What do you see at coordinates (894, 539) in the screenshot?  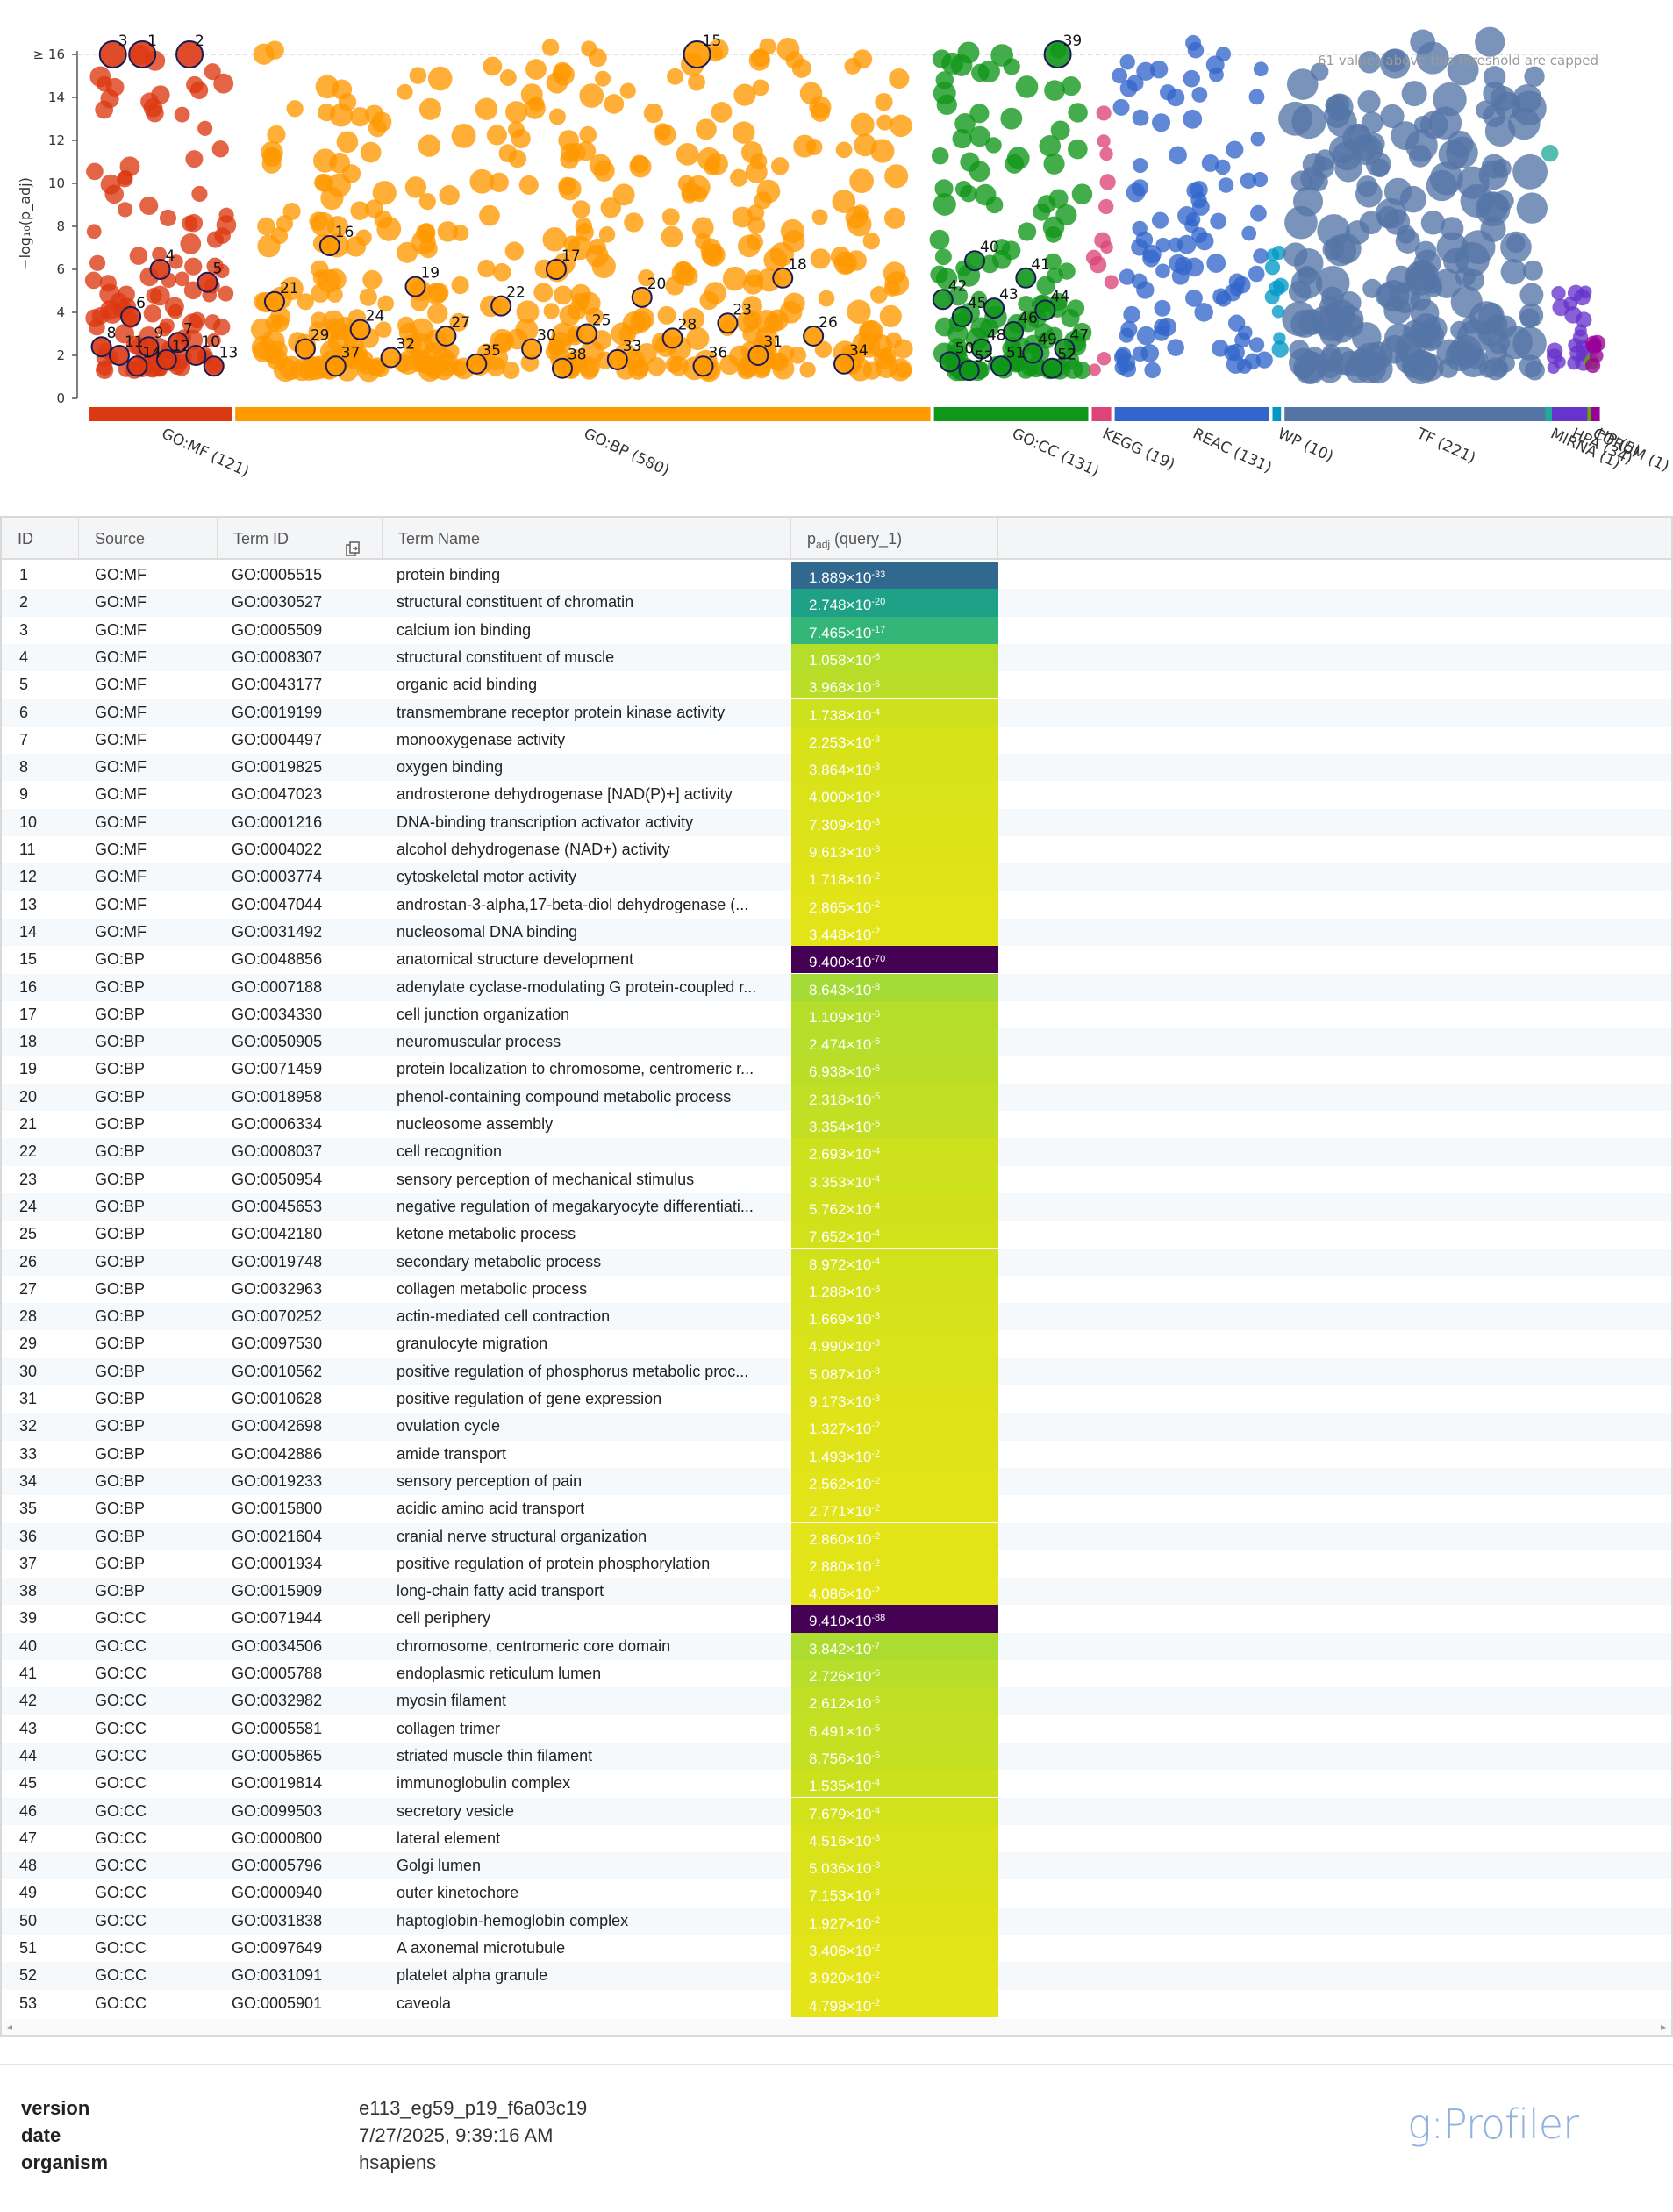 I see `col-header-padj: padj (query_1)` at bounding box center [894, 539].